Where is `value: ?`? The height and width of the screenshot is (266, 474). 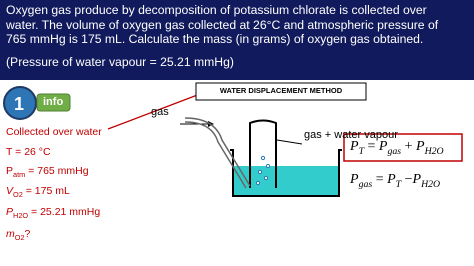 value: ? is located at coordinates (27, 234).